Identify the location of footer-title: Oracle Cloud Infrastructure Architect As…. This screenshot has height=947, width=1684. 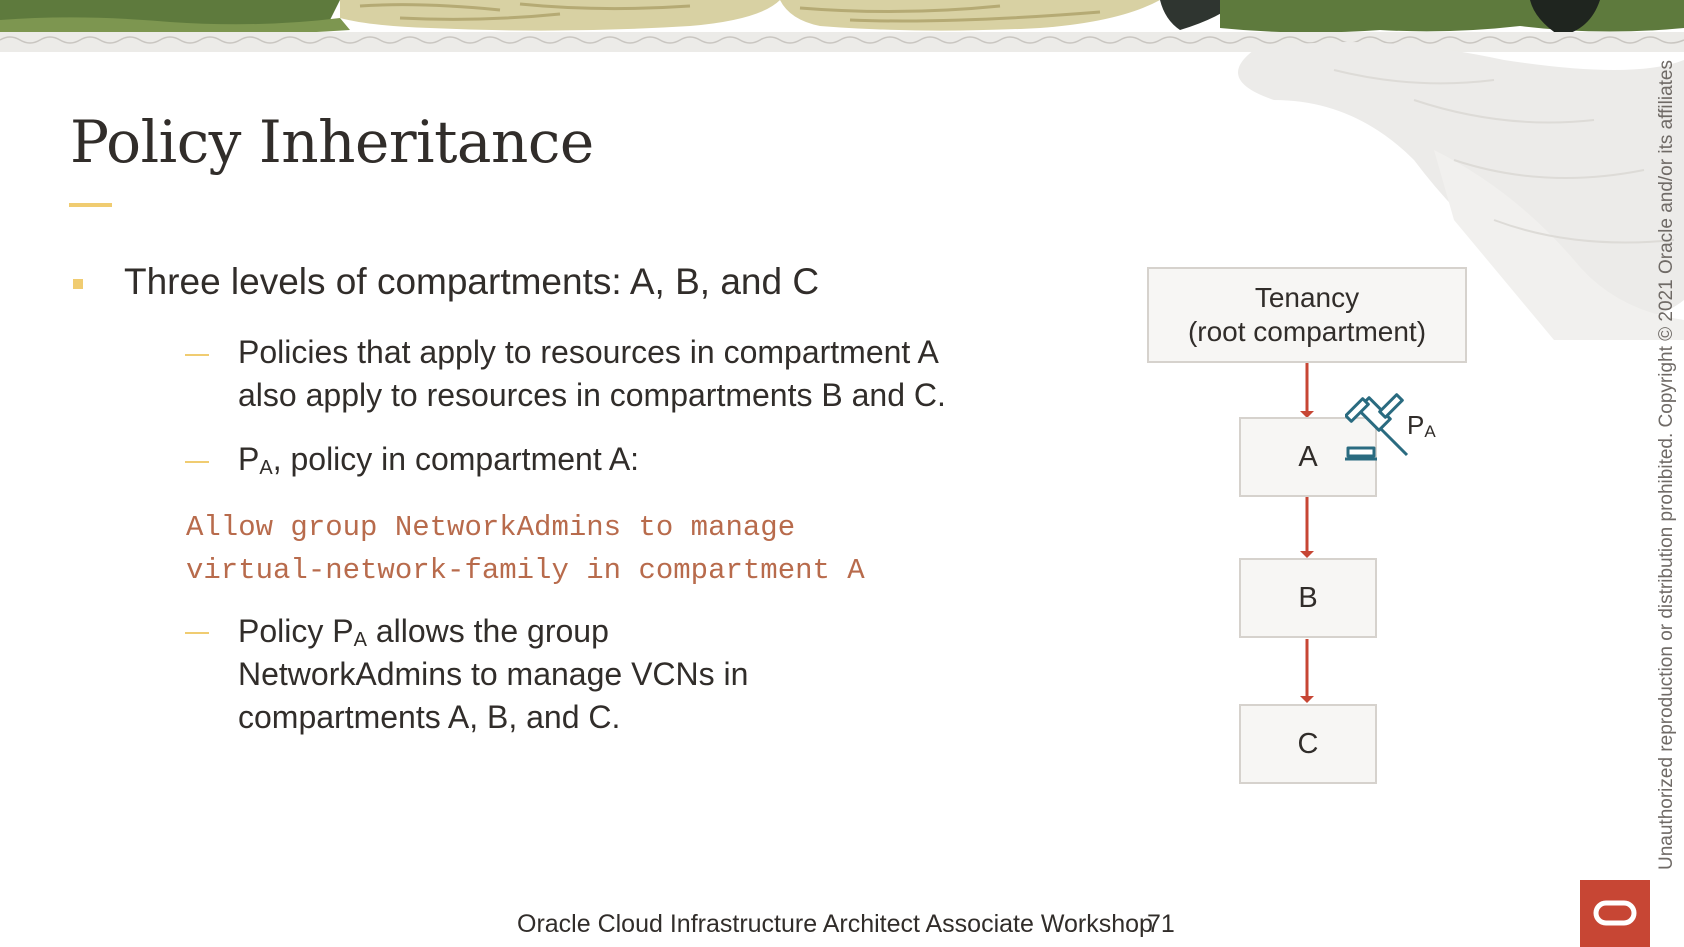
(835, 924).